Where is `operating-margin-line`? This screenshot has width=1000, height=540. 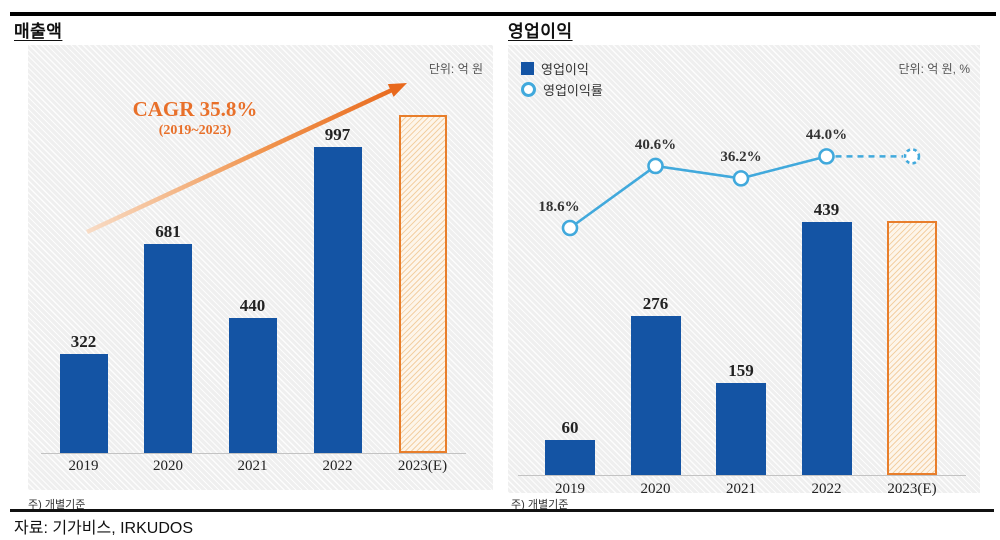
operating-margin-line is located at coordinates (741, 192).